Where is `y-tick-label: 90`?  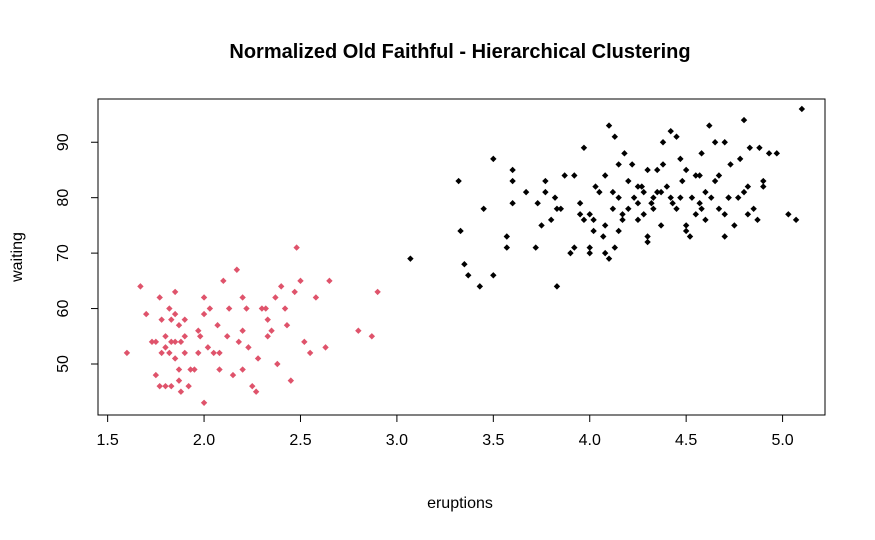
y-tick-label: 90 is located at coordinates (63, 142).